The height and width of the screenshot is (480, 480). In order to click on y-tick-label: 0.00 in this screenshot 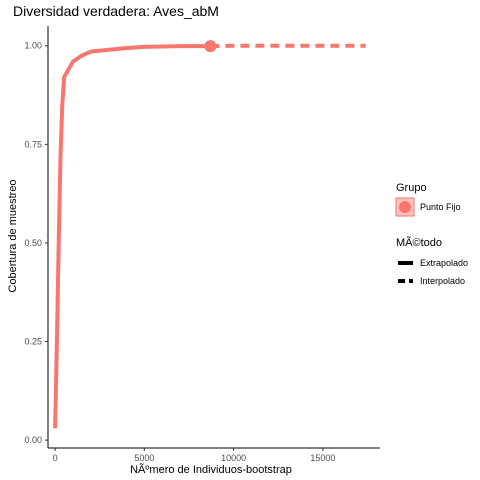, I will do `click(33, 440)`.